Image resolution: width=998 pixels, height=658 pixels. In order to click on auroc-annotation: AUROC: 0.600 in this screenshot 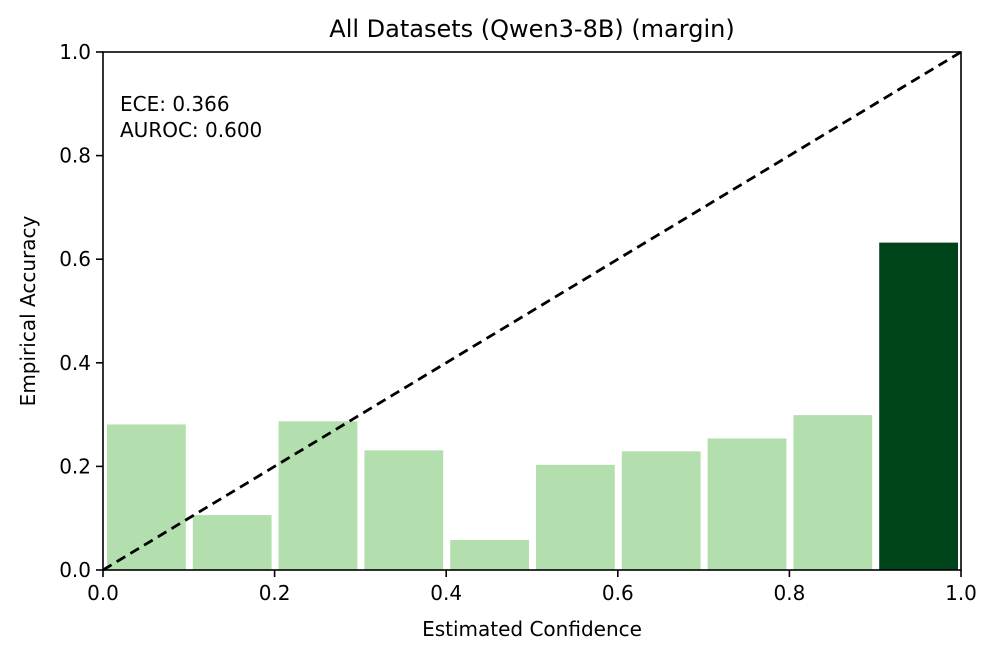, I will do `click(191, 130)`.